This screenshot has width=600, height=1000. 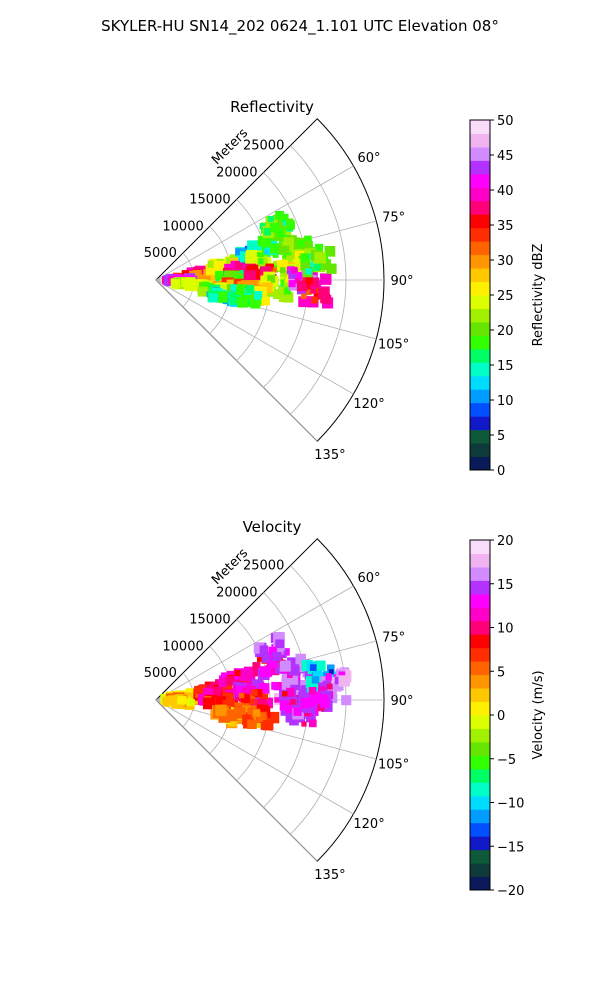 I want to click on angle-tick-label: 105°, so click(x=393, y=765).